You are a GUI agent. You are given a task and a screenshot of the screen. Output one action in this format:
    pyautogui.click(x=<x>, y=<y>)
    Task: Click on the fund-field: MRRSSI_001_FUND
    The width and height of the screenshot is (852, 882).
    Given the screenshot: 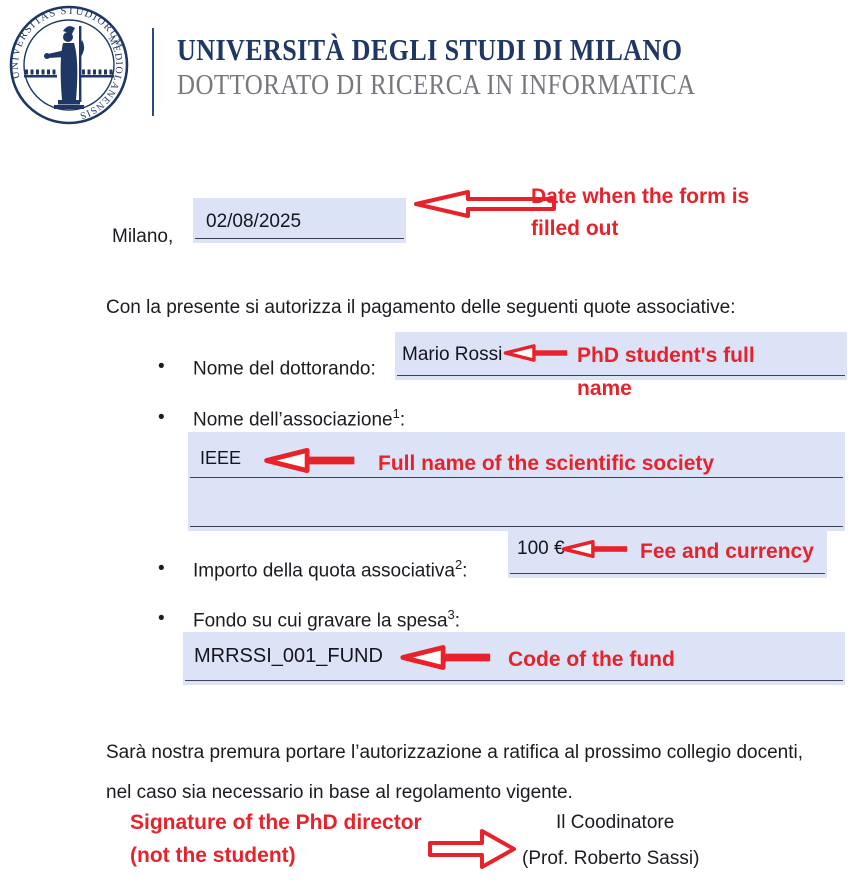 What is the action you would take?
    pyautogui.click(x=514, y=658)
    